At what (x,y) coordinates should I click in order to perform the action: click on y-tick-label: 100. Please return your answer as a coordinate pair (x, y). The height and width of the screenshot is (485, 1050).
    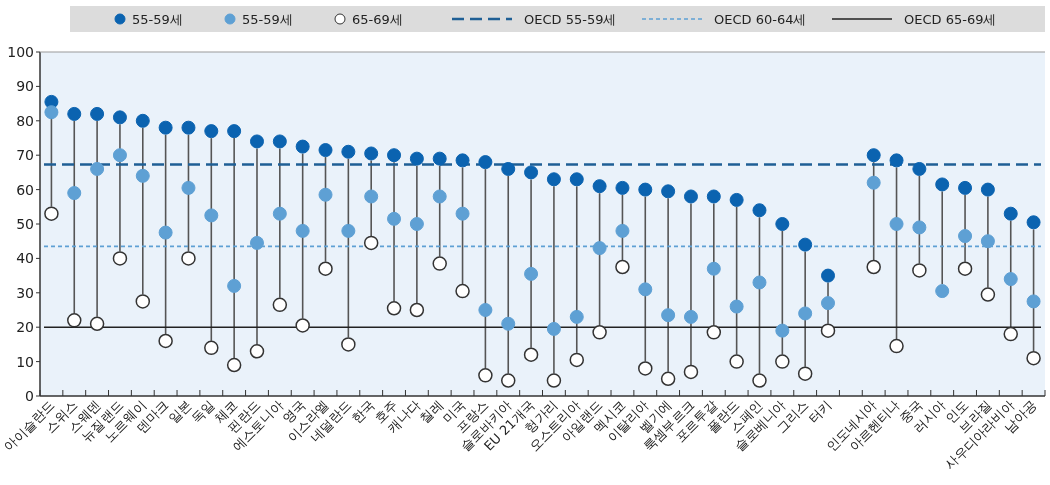
    Looking at the image, I should click on (20, 52).